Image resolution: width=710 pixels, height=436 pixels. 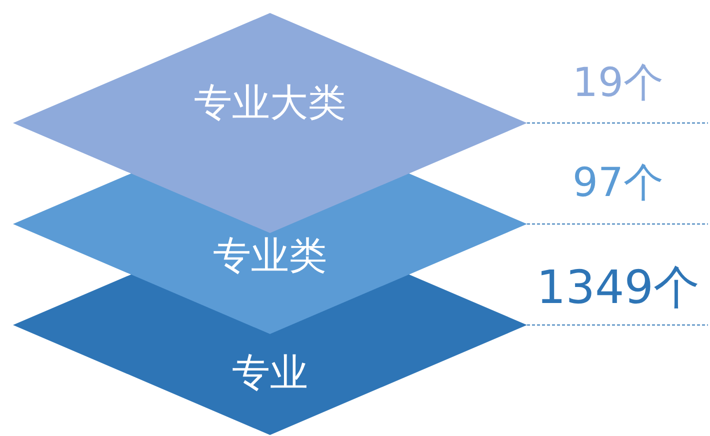 What do you see at coordinates (270, 102) in the screenshot?
I see `category-label: 专业大类` at bounding box center [270, 102].